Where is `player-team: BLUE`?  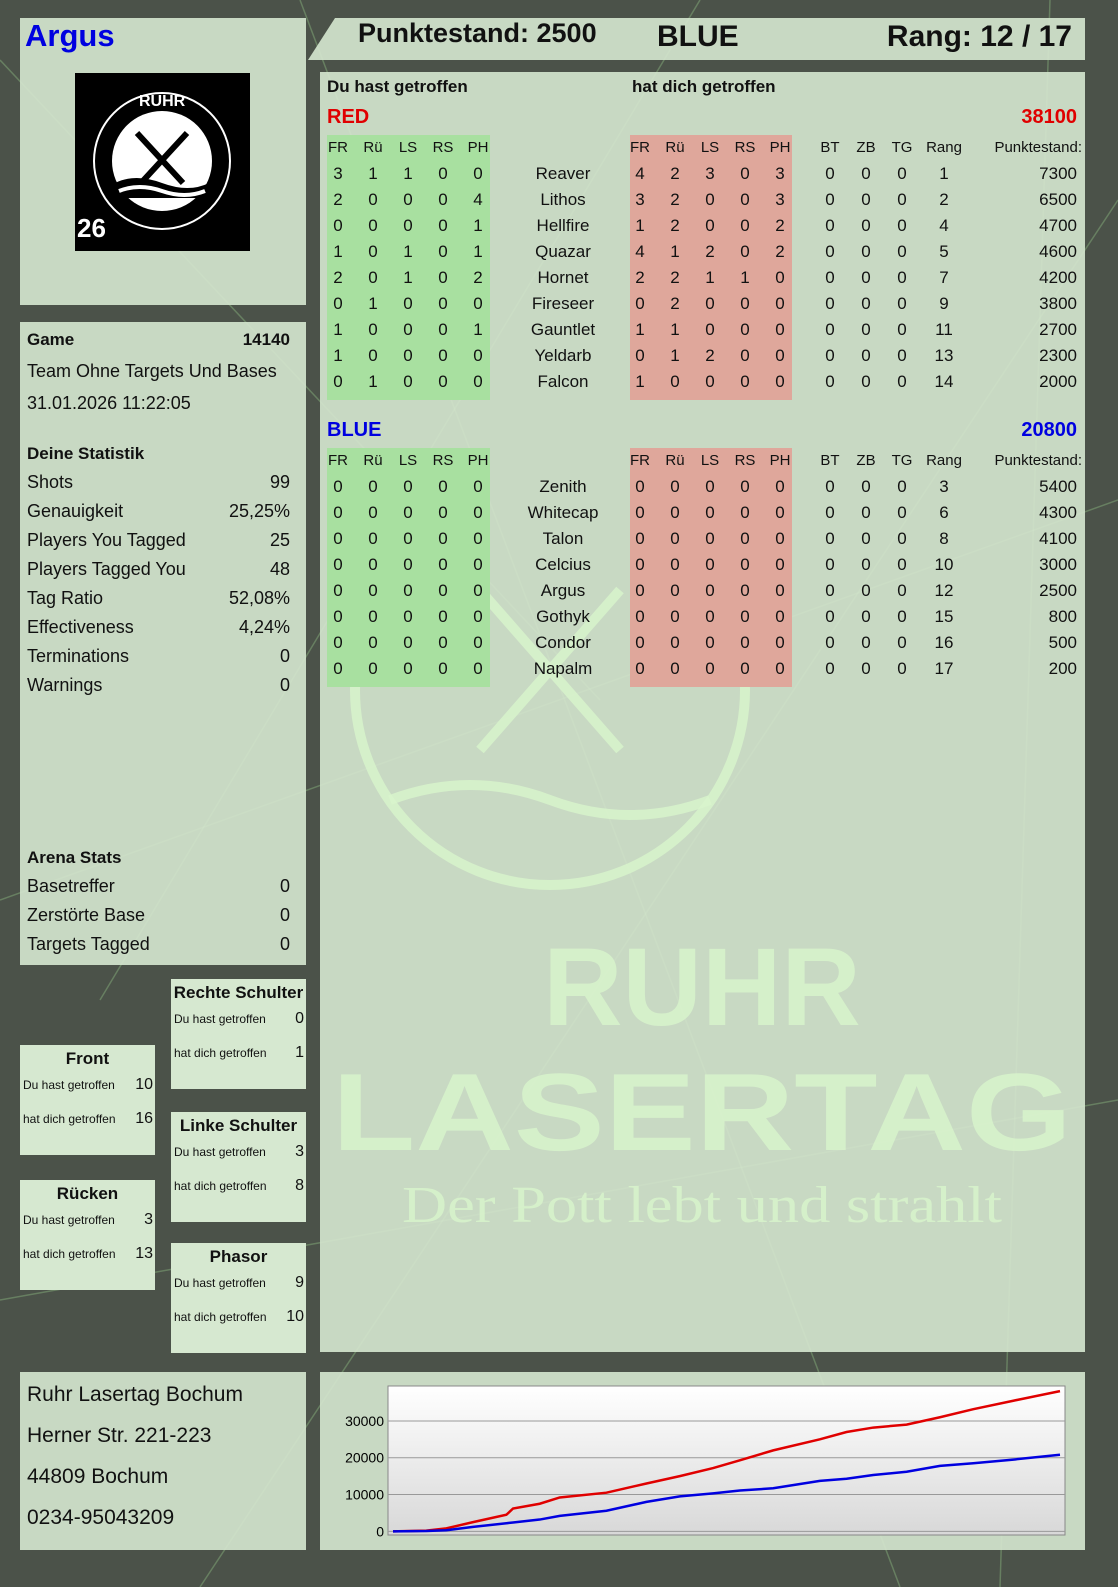 player-team: BLUE is located at coordinates (698, 36).